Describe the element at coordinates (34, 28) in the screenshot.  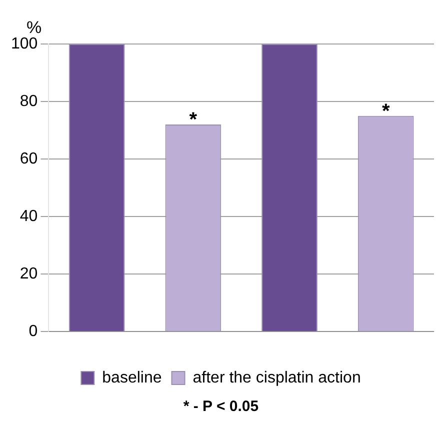
I see `y-axis-title: %` at that location.